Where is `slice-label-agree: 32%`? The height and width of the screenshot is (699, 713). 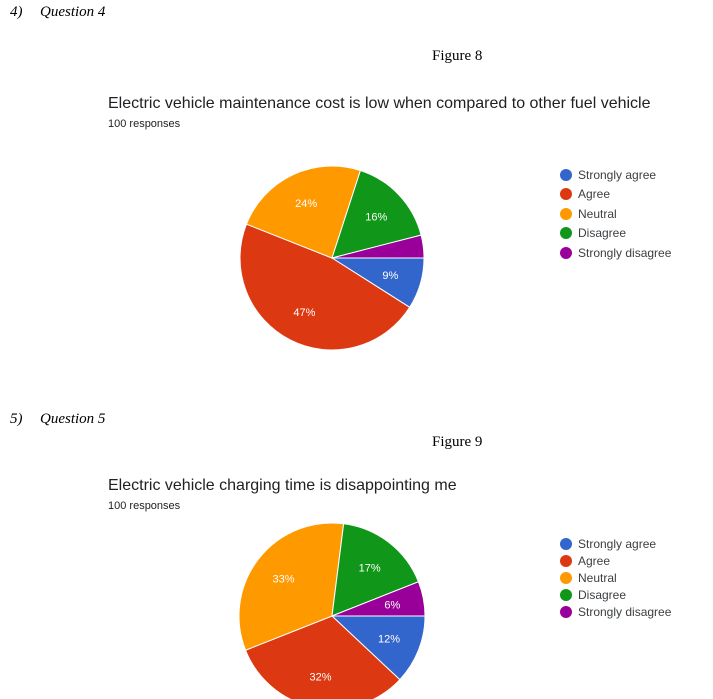
slice-label-agree: 32% is located at coordinates (320, 677).